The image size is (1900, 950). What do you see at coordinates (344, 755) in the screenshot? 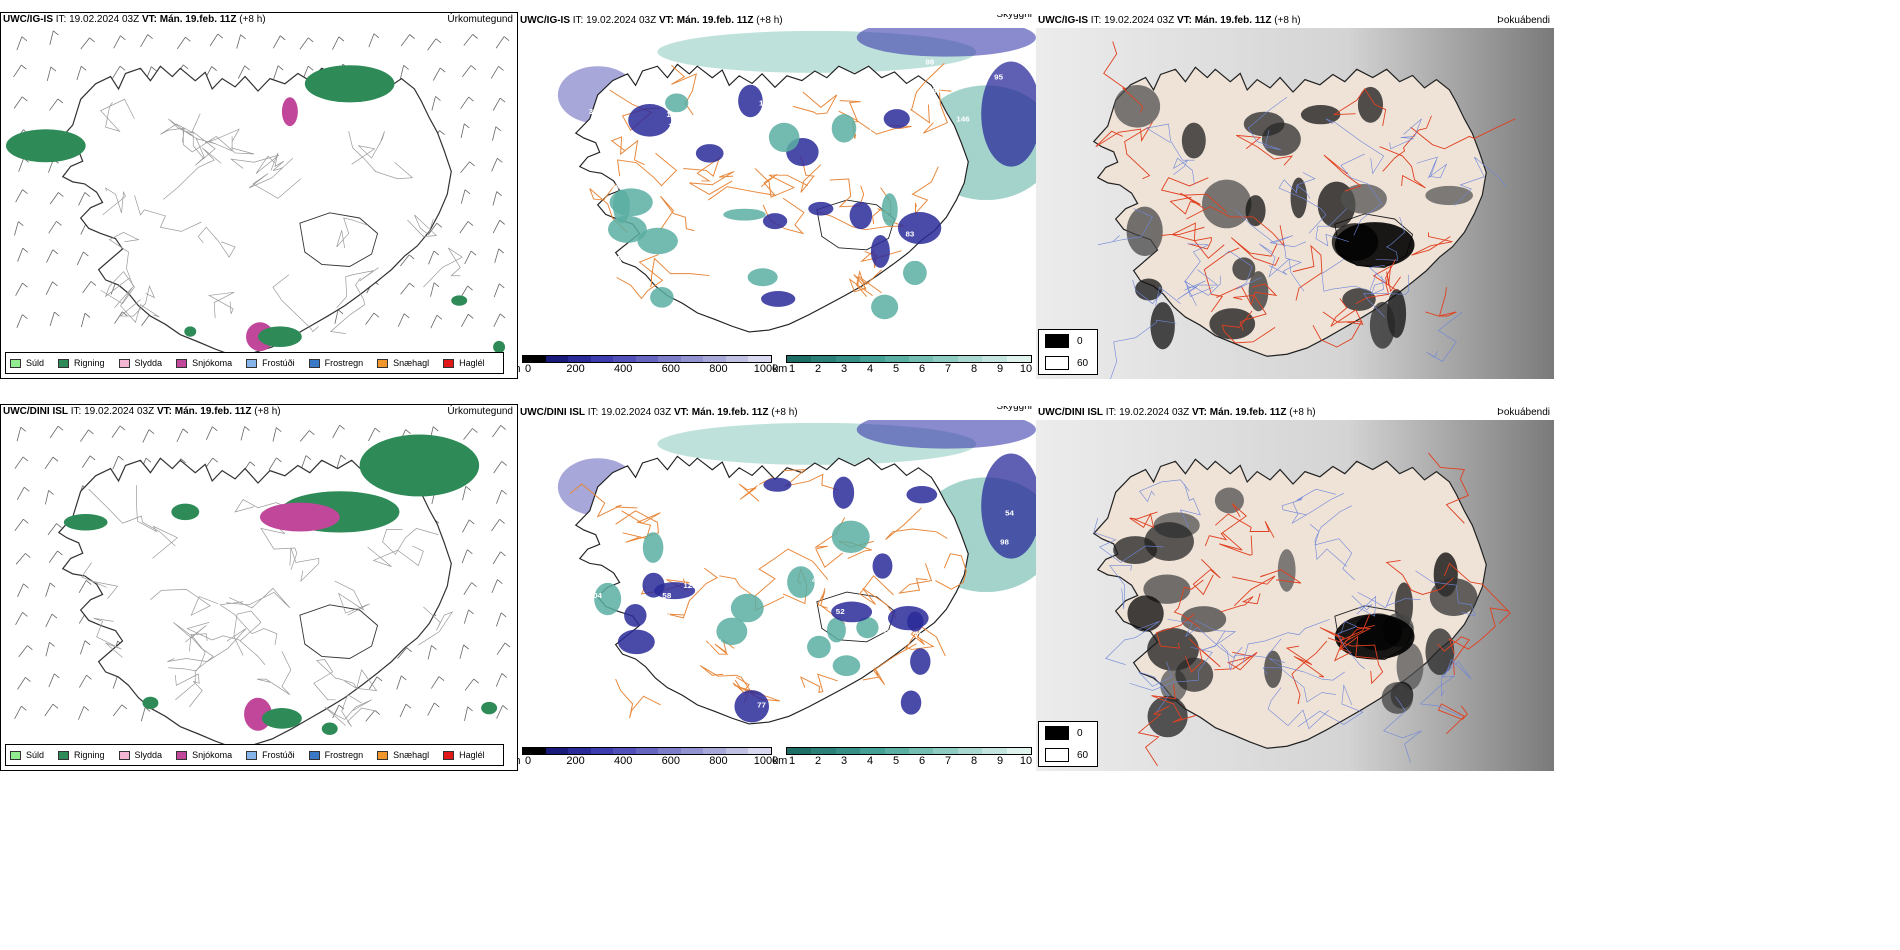
I see `legend-label: Frostregn` at bounding box center [344, 755].